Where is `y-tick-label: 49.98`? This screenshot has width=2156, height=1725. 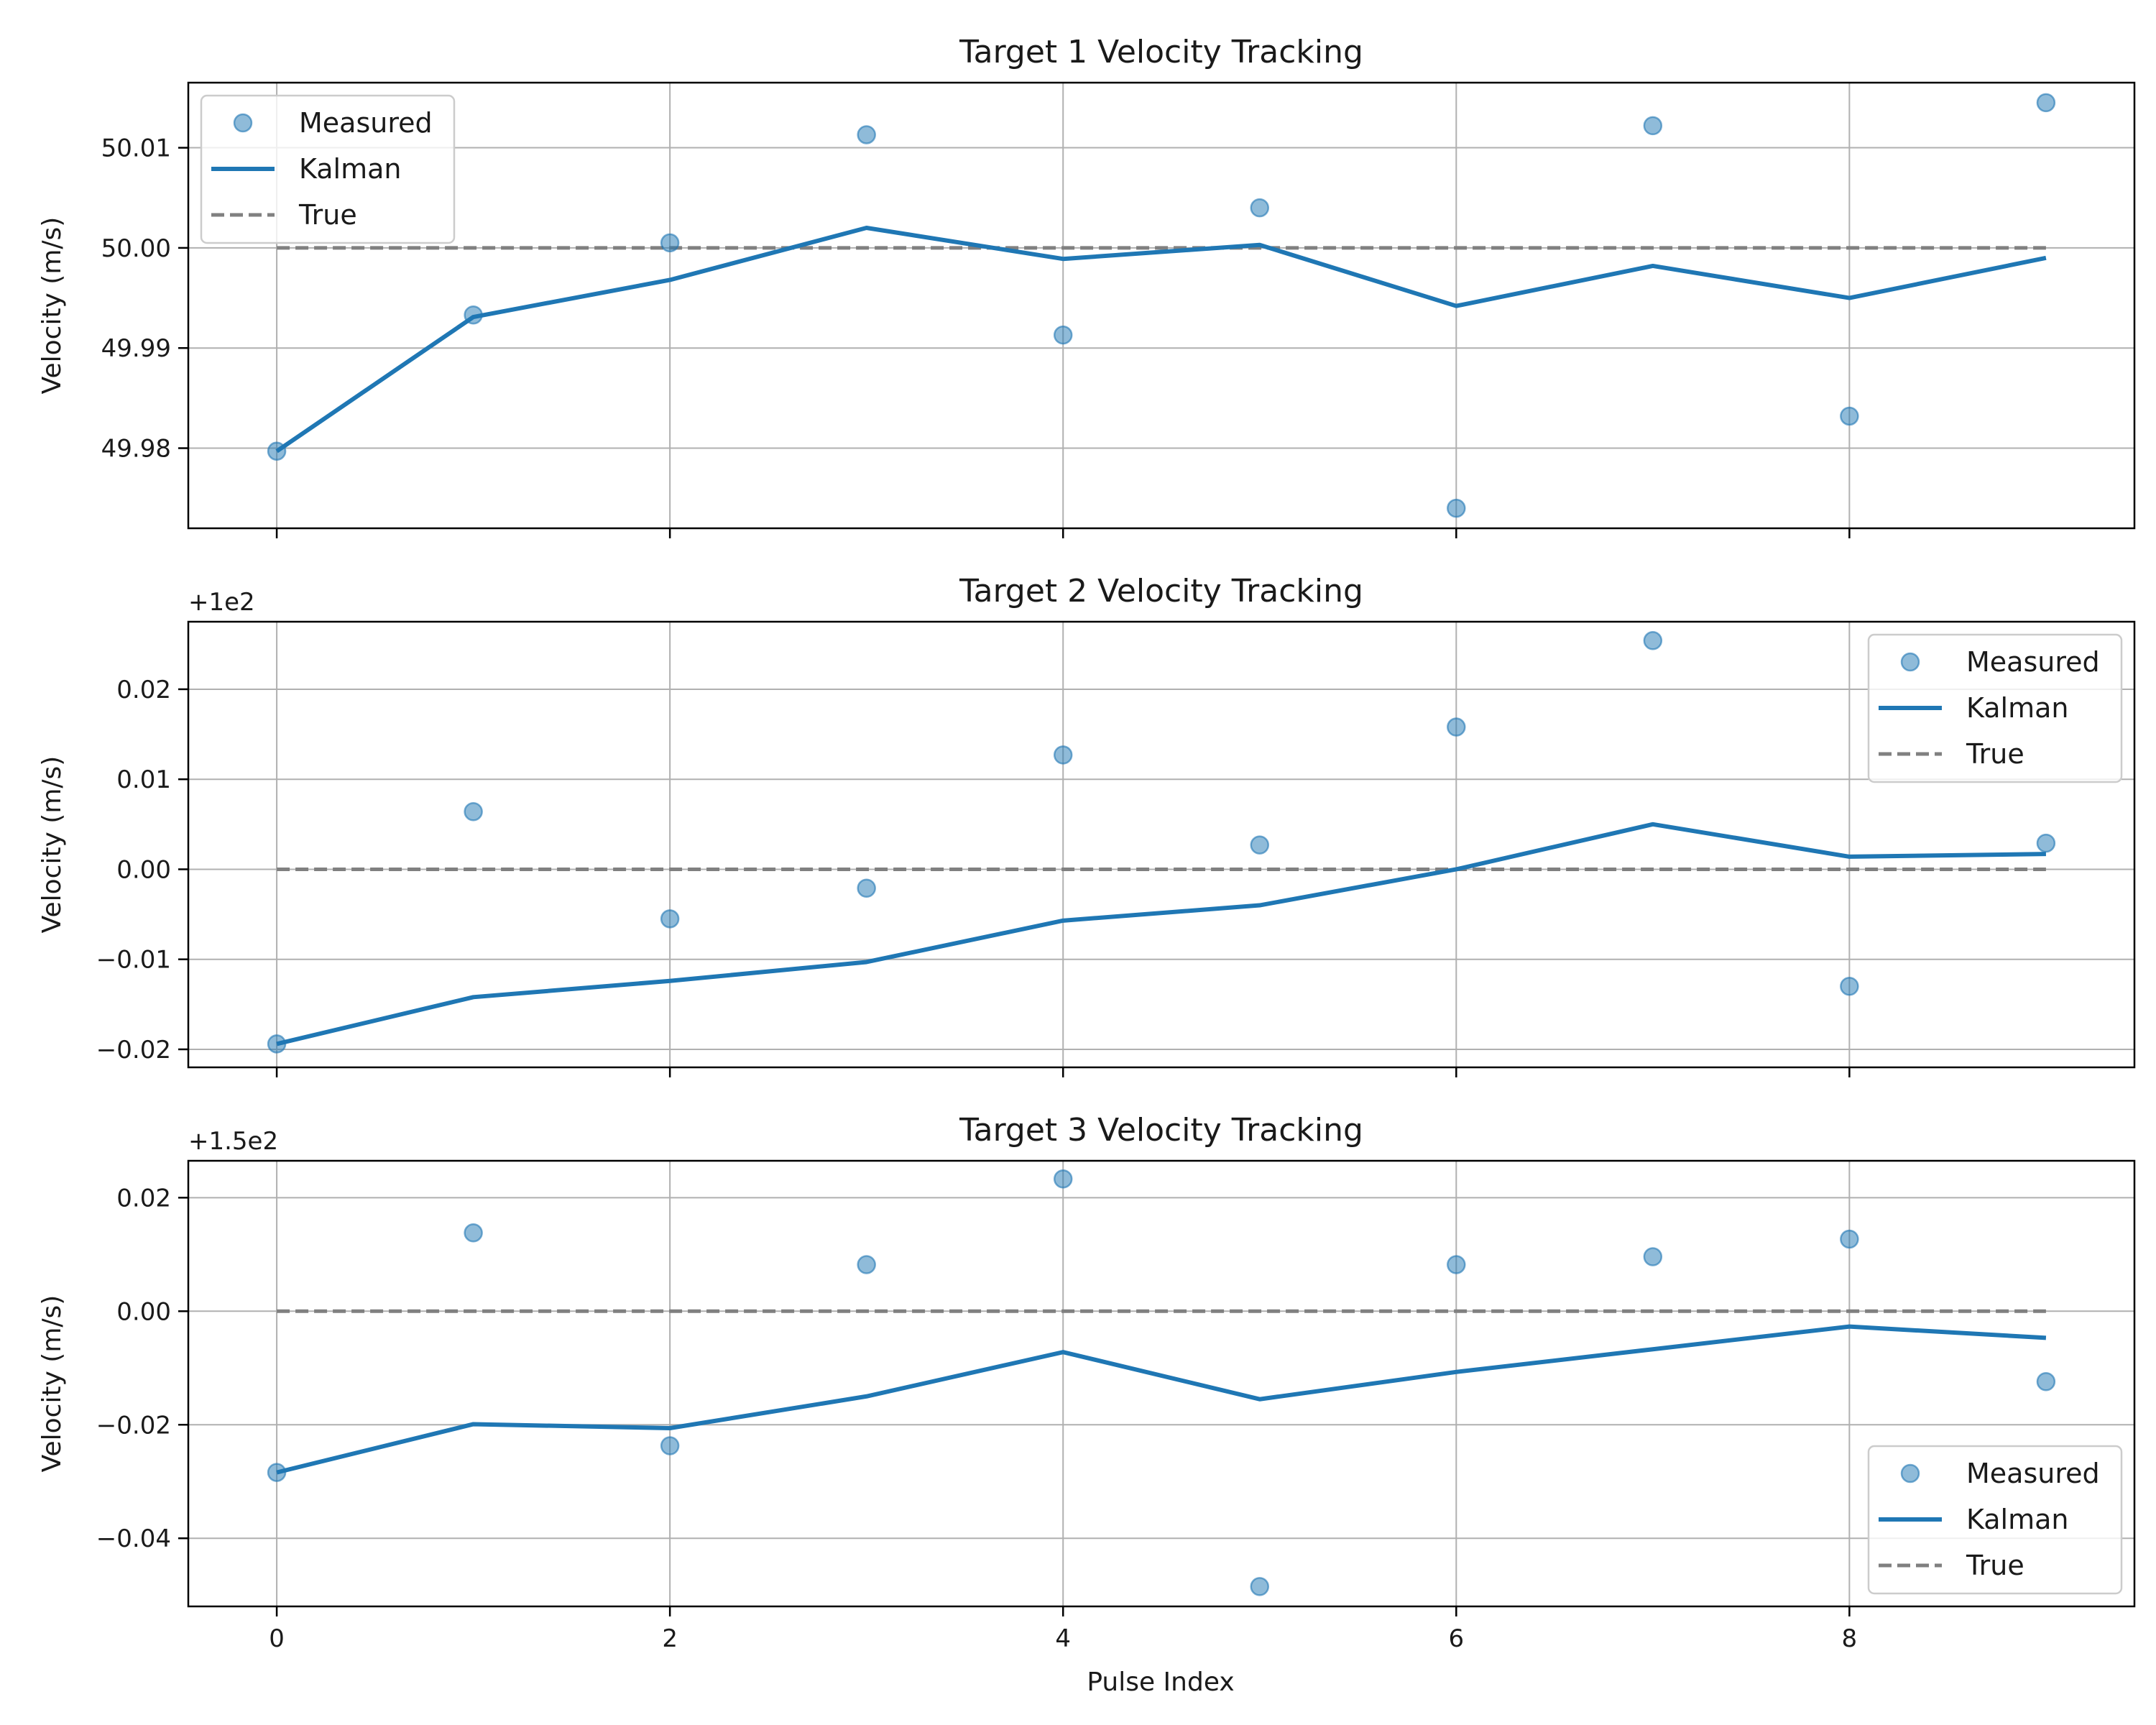
y-tick-label: 49.98 is located at coordinates (136, 449).